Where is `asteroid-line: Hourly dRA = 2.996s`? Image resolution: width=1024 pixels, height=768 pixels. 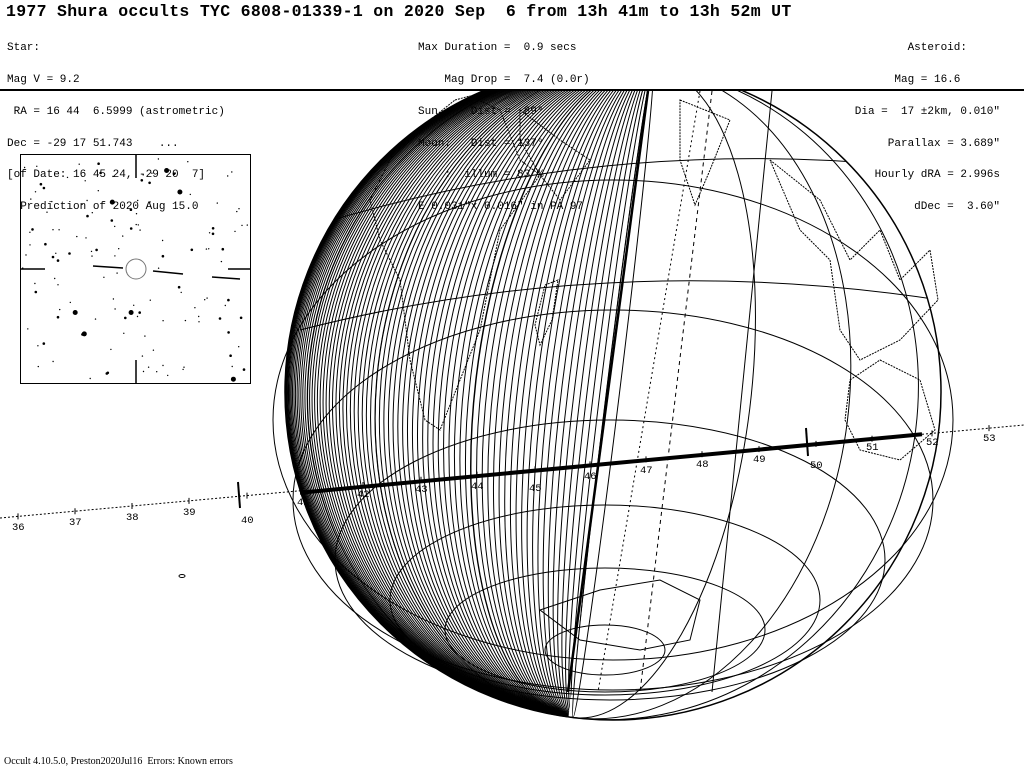
asteroid-line: Hourly dRA = 2.996s is located at coordinates (937, 175).